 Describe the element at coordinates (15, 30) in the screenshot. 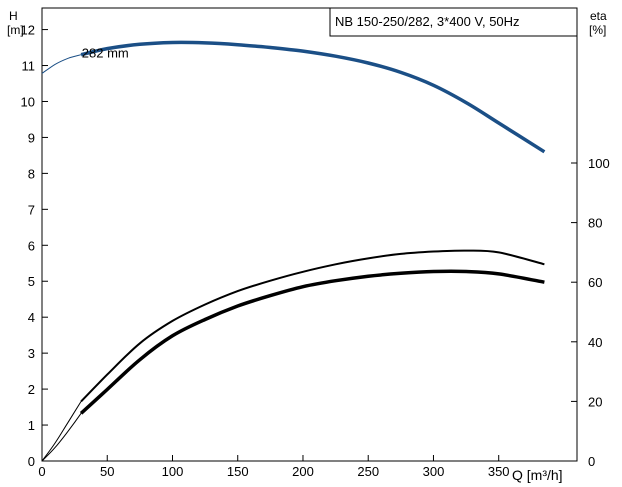

I see `y-left-axis-unit: [m]` at that location.